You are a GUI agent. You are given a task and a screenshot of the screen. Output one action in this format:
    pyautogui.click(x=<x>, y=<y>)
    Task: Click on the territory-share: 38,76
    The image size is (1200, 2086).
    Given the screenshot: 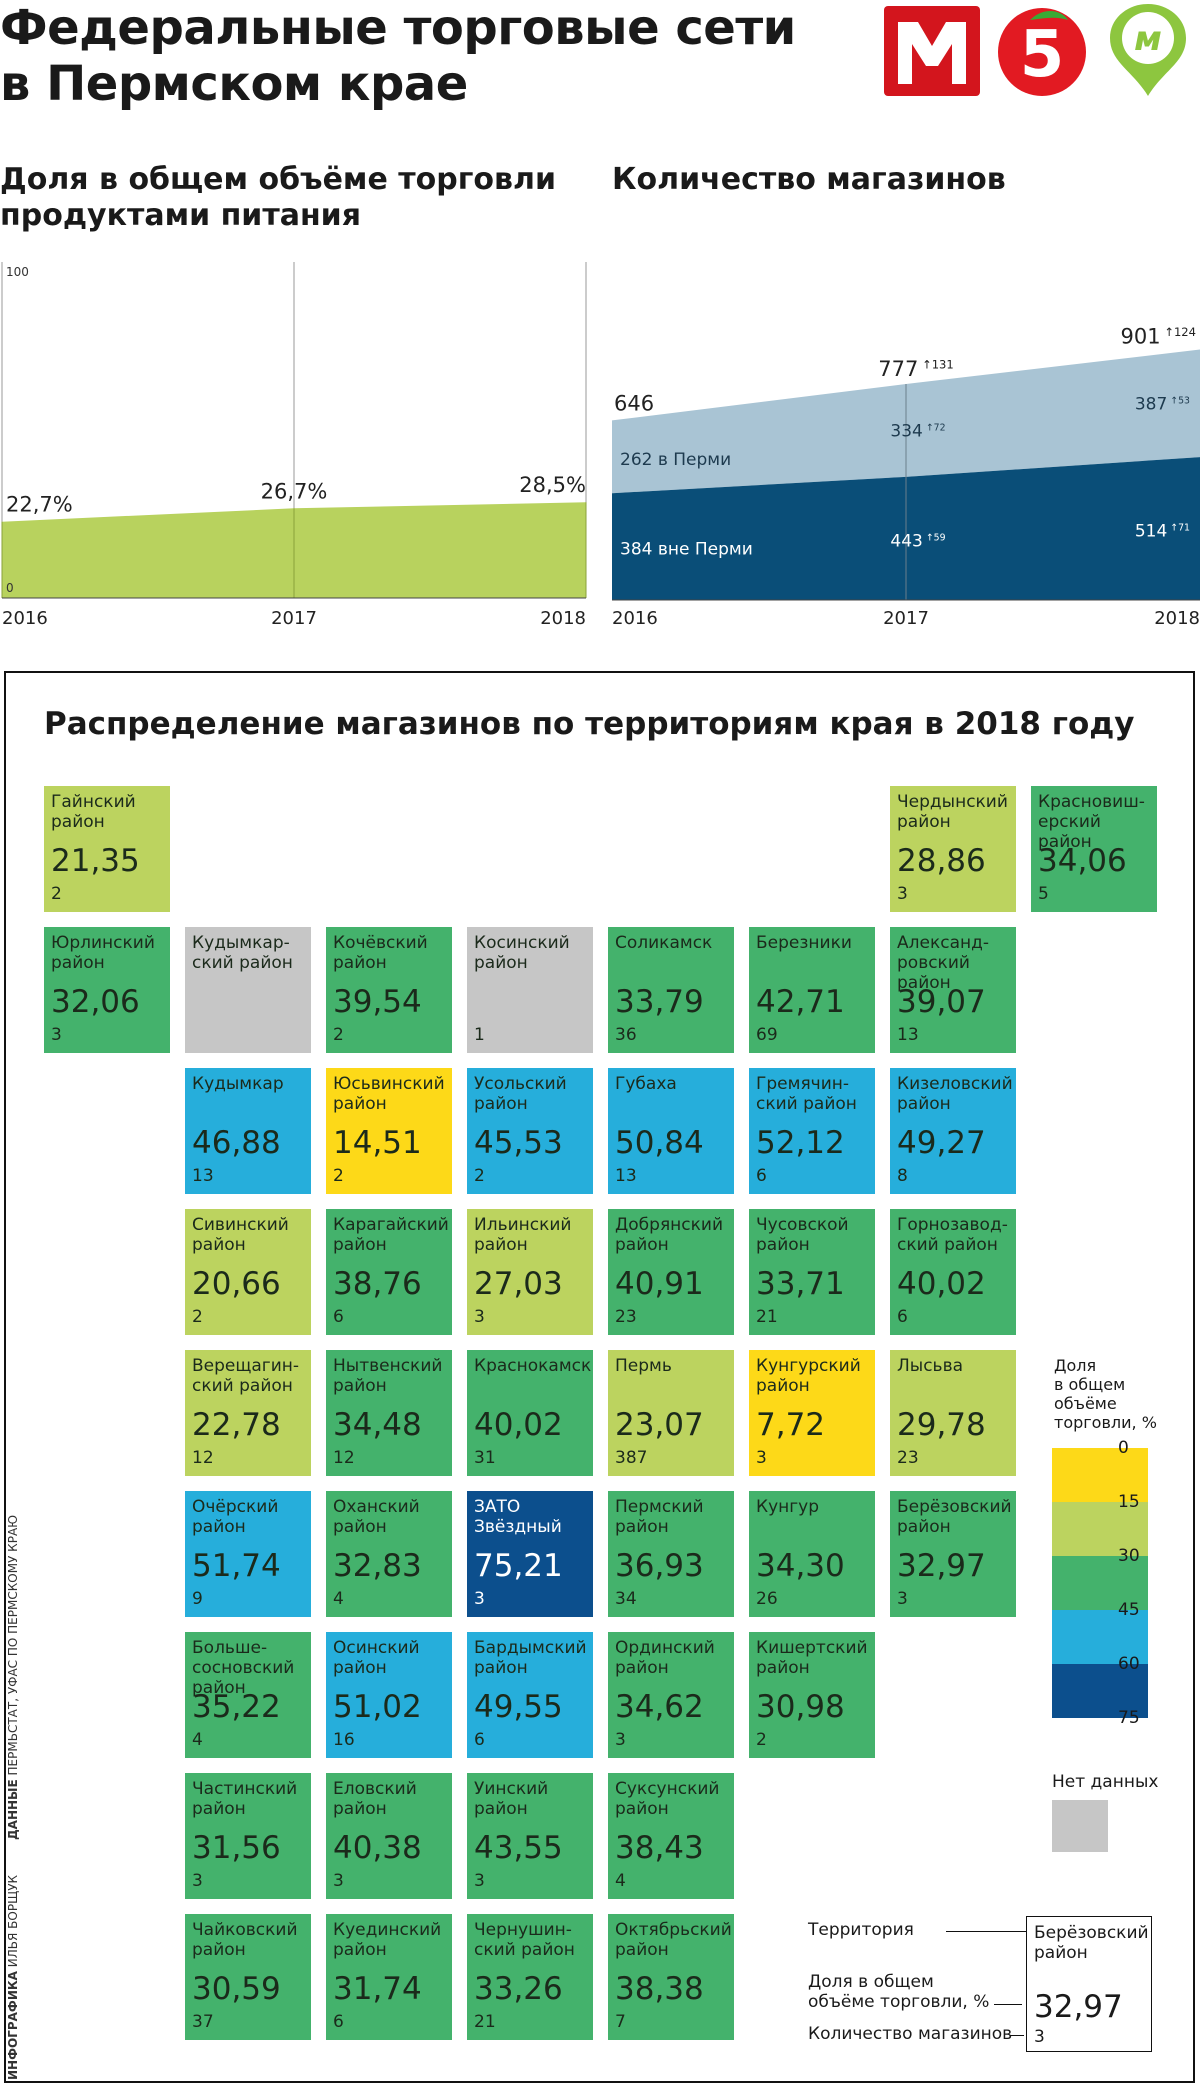 What is the action you would take?
    pyautogui.click(x=377, y=1284)
    